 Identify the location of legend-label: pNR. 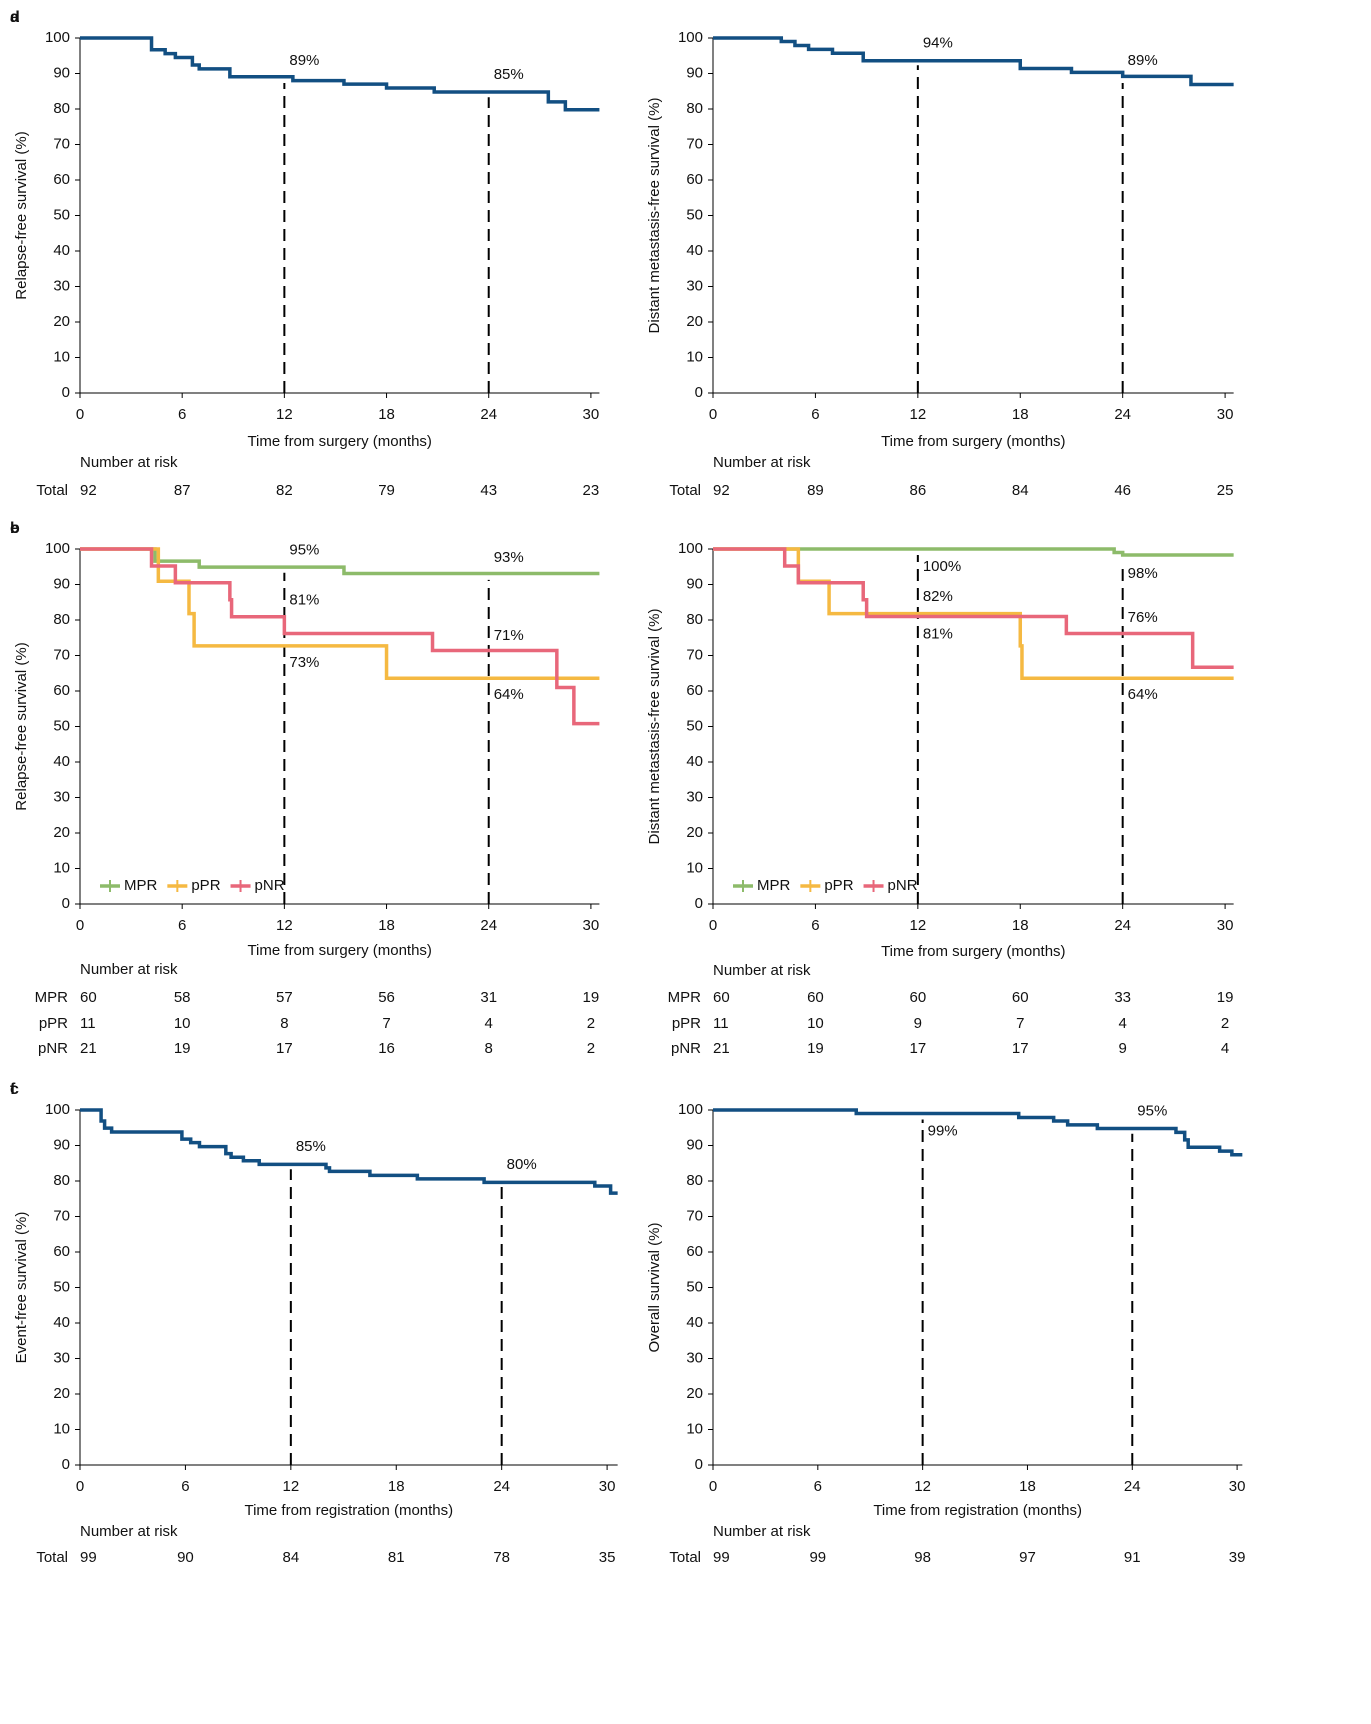
(903, 885).